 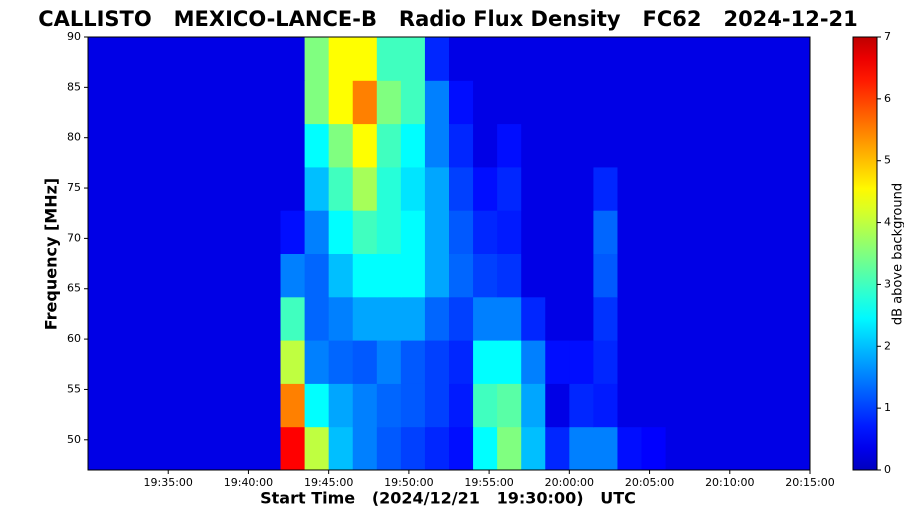 I want to click on y-tick-label: 80, so click(x=74, y=137).